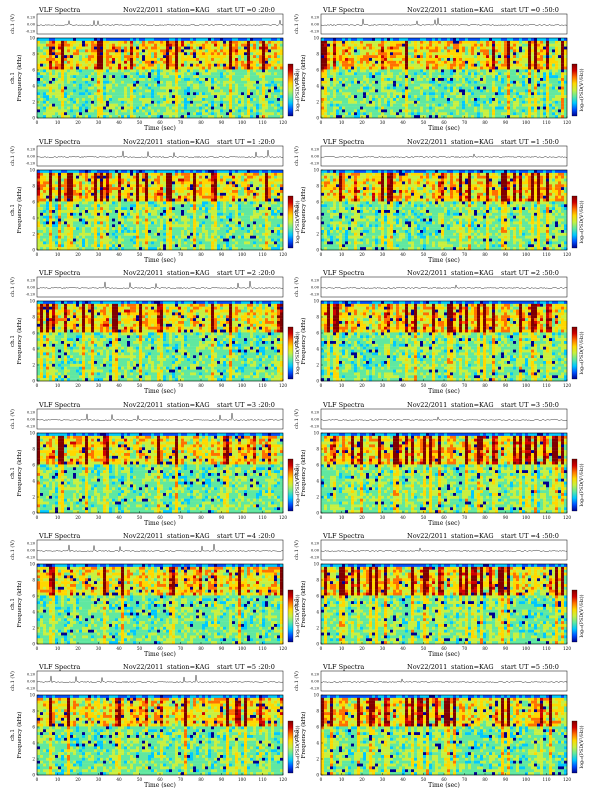 The image size is (612, 796). What do you see at coordinates (246, 273) in the screenshot?
I see `panel-start-time: start UT =2 :20:0` at bounding box center [246, 273].